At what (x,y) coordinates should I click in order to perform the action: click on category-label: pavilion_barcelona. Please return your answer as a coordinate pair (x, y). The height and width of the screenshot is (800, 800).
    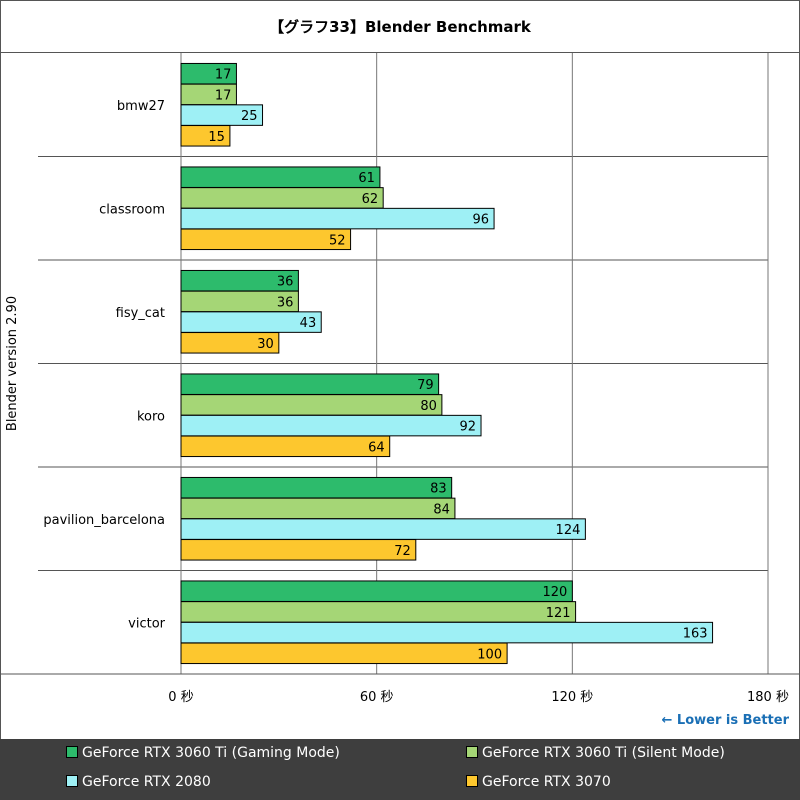
    Looking at the image, I should click on (104, 520).